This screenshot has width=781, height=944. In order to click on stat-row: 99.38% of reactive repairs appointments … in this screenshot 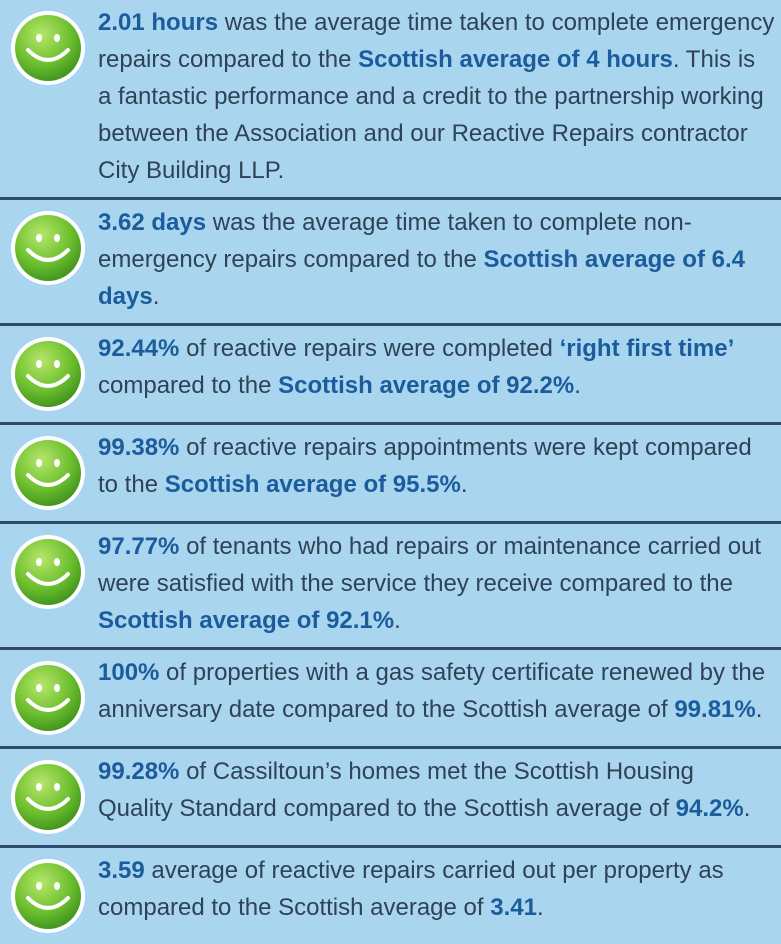, I will do `click(390, 474)`.